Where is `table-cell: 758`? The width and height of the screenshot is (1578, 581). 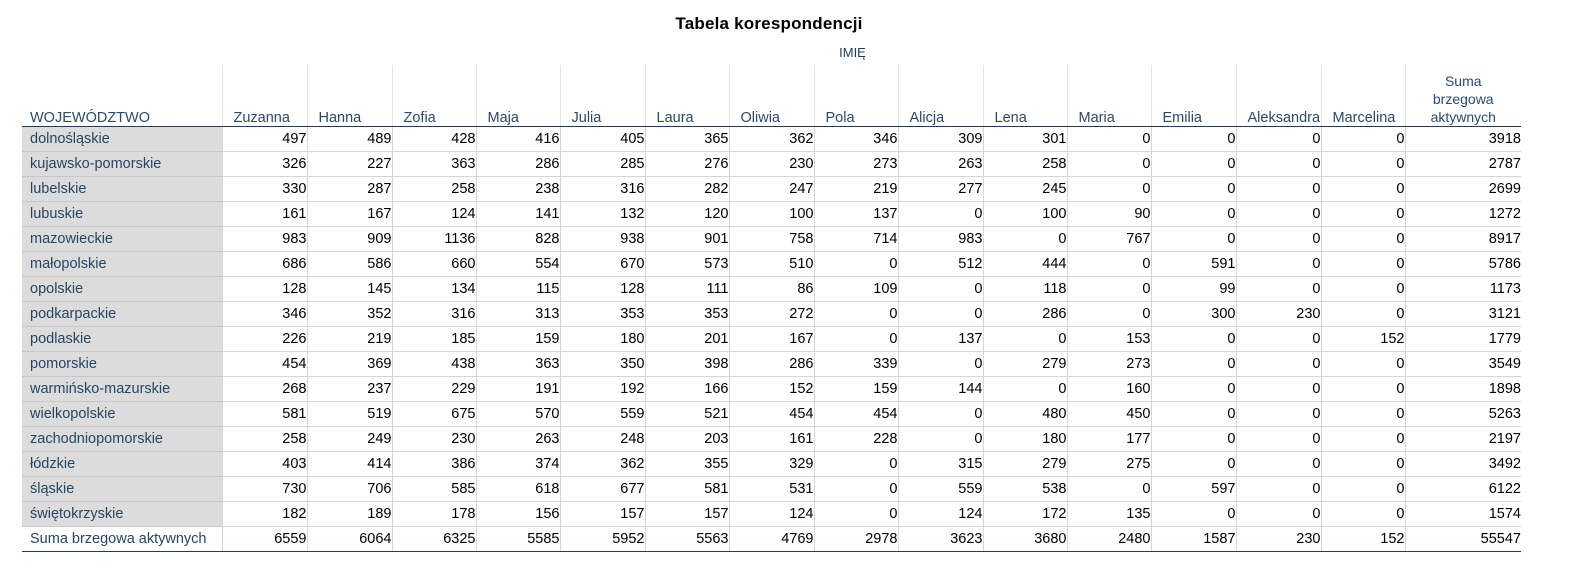
table-cell: 758 is located at coordinates (771, 239).